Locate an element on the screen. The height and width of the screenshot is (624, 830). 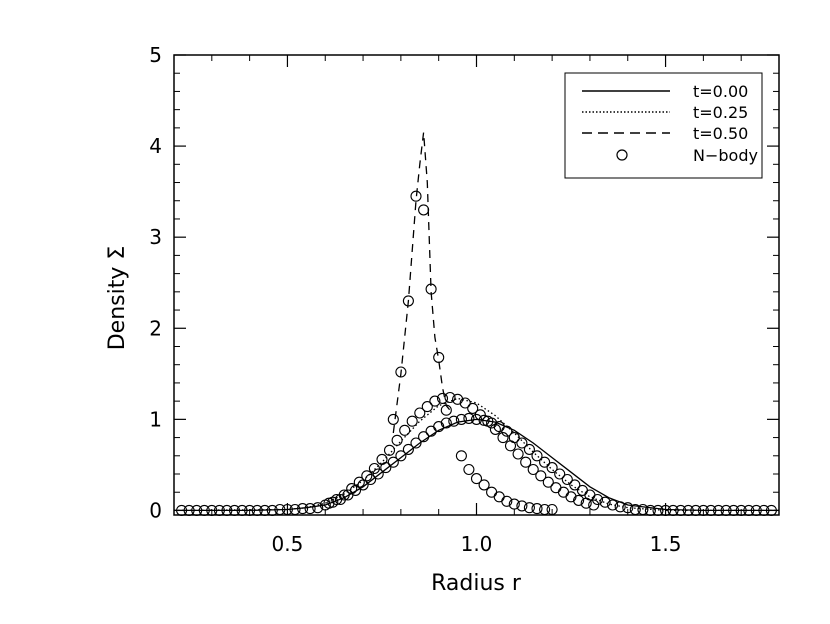
x-axis-label: Radius r is located at coordinates (476, 583).